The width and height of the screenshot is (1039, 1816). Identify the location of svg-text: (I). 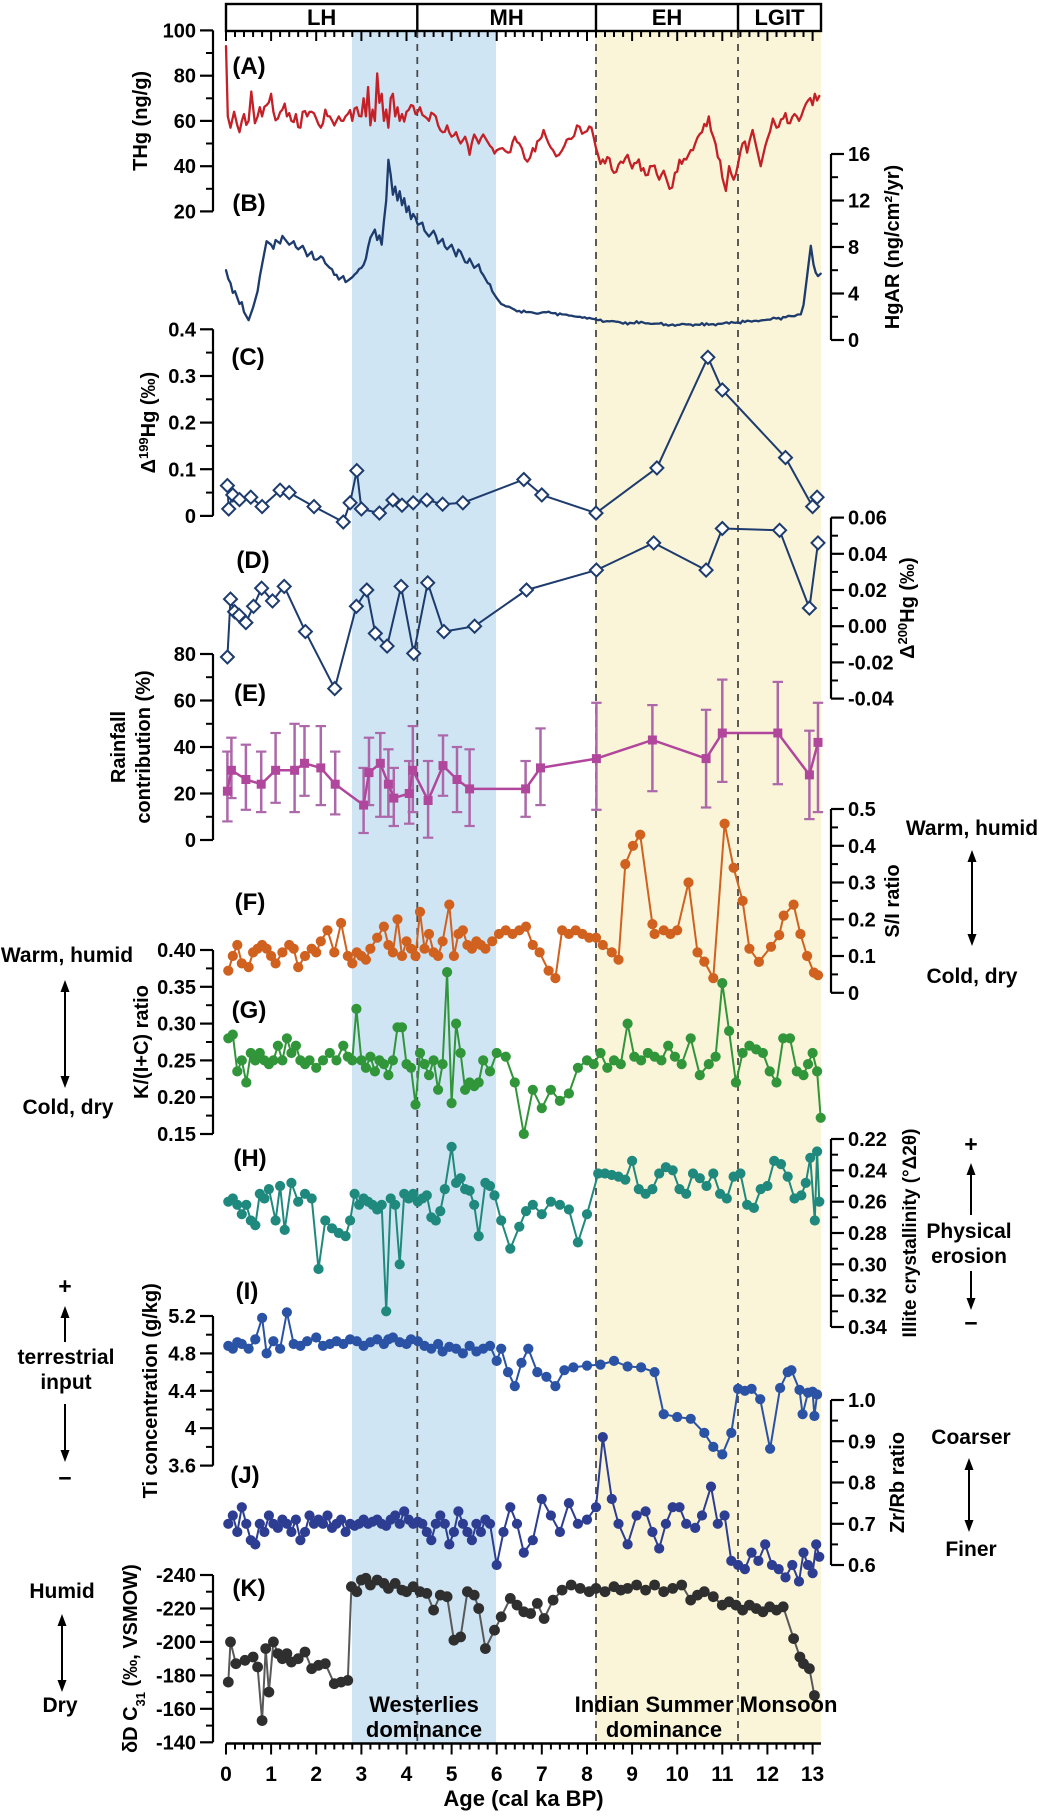
(247, 1291).